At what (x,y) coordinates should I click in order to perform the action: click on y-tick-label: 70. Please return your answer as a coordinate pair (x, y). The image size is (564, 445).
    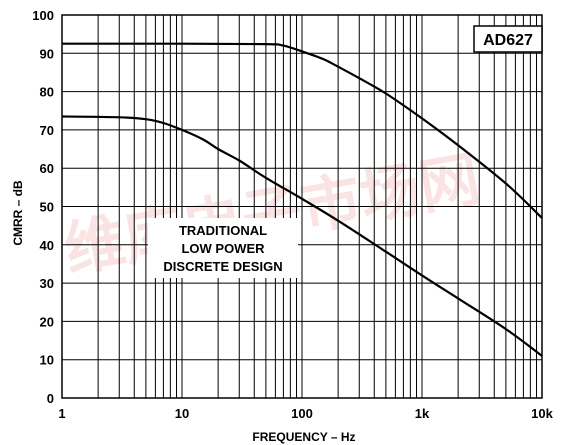
    Looking at the image, I should click on (47, 130).